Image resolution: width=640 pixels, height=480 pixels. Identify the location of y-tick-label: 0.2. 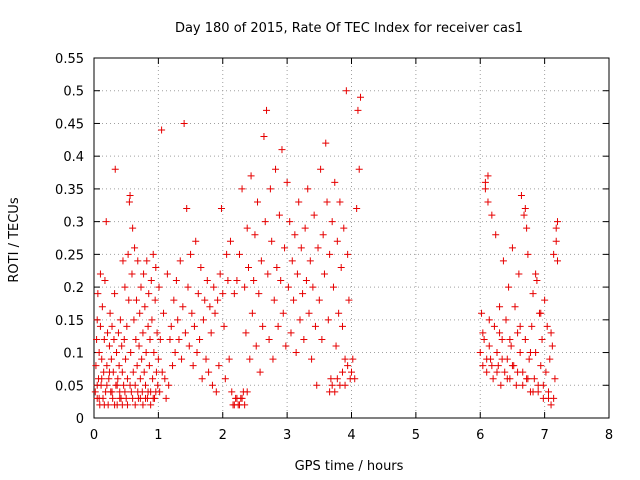
(73, 288).